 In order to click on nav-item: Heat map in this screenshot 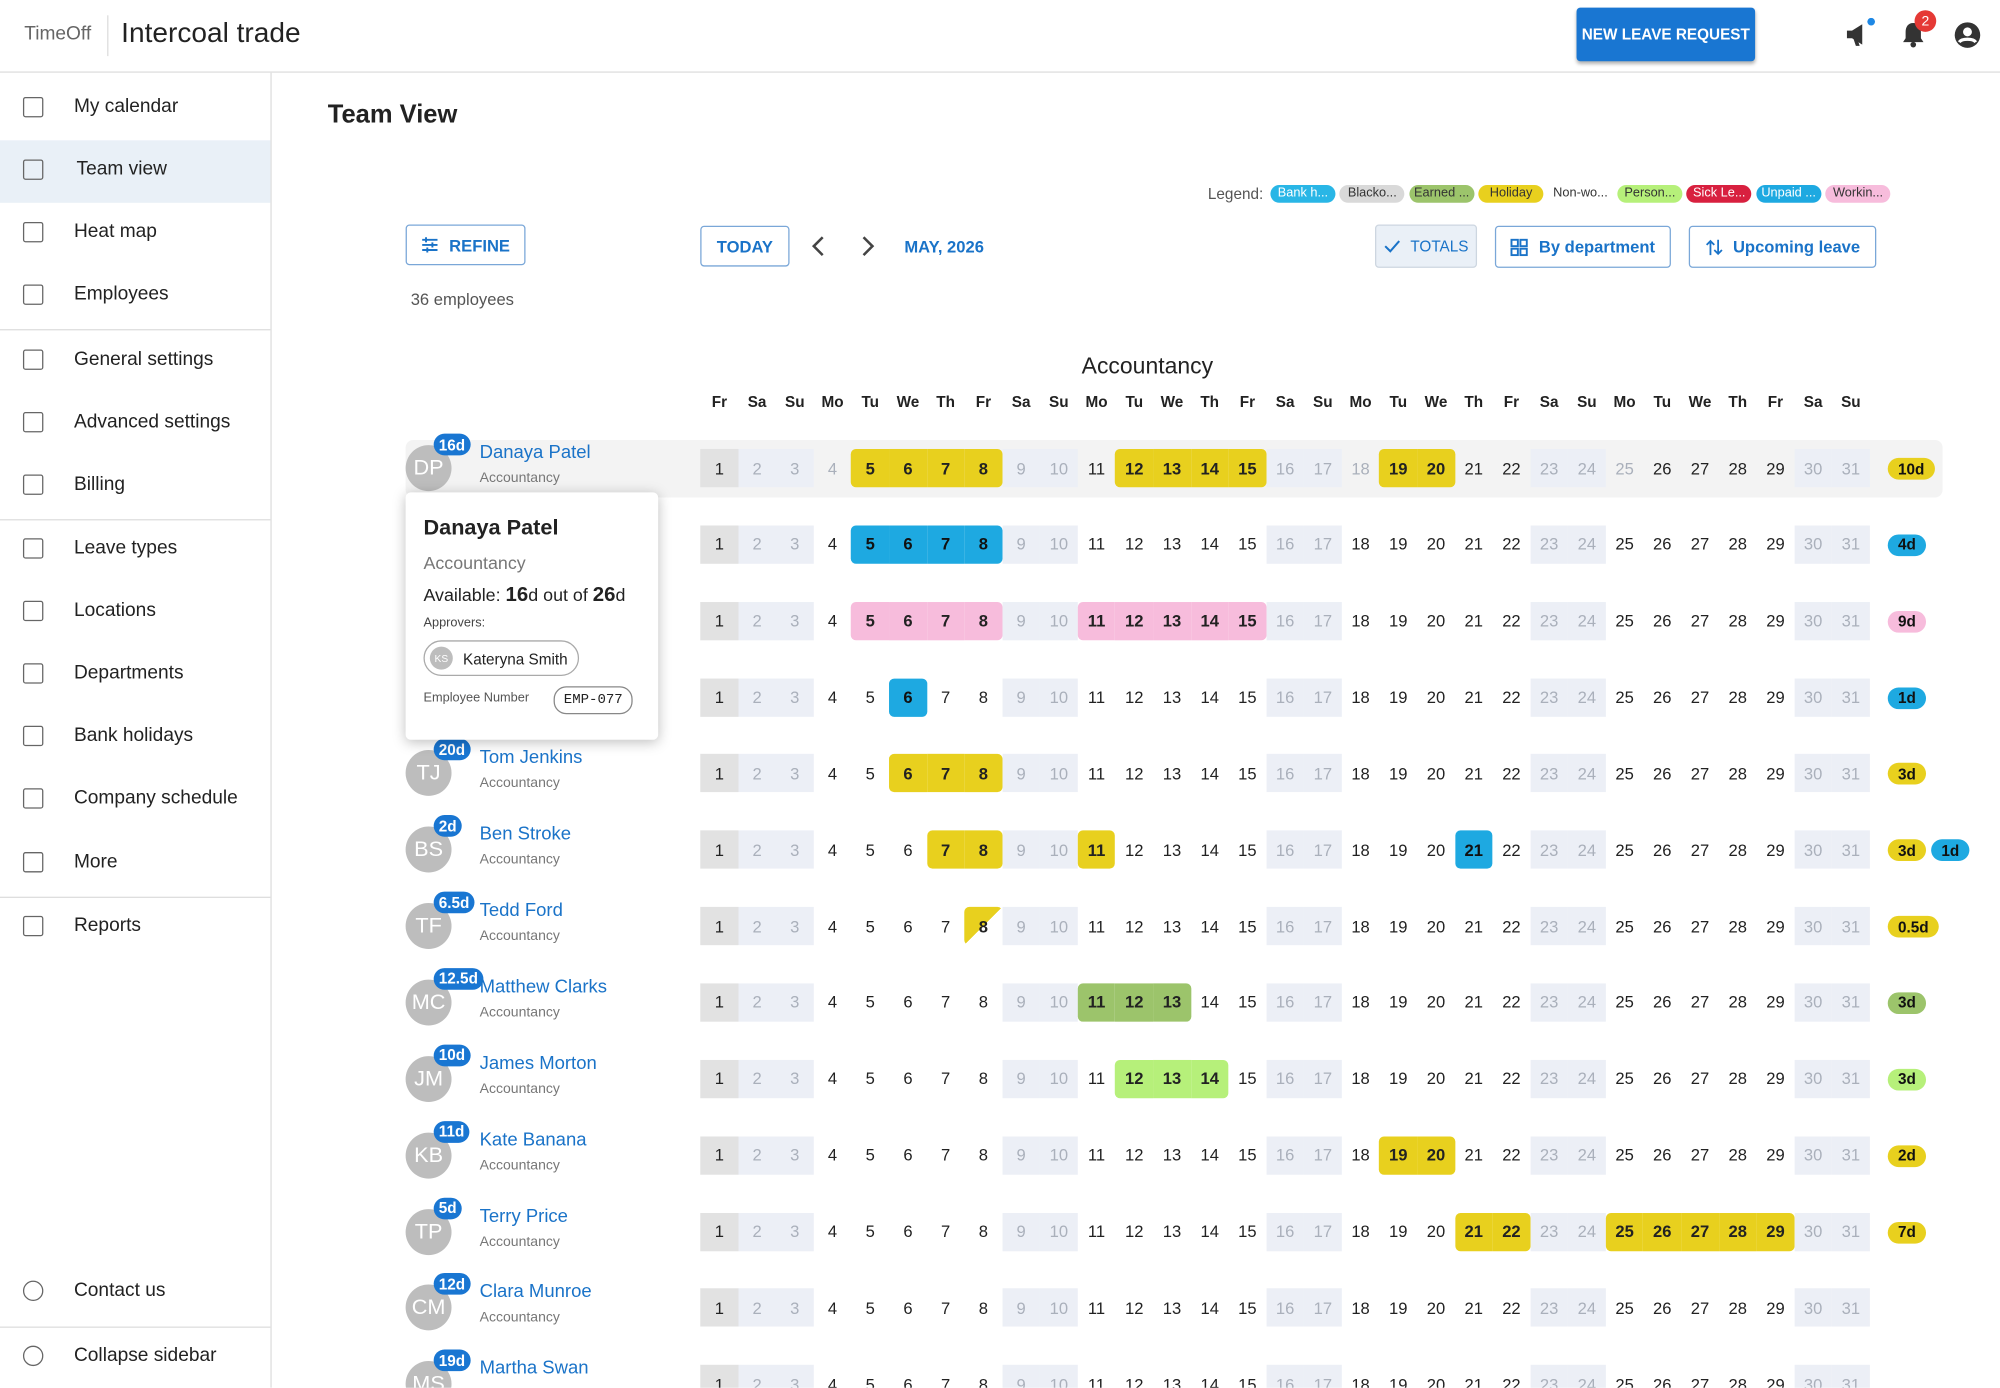, I will do `click(115, 231)`.